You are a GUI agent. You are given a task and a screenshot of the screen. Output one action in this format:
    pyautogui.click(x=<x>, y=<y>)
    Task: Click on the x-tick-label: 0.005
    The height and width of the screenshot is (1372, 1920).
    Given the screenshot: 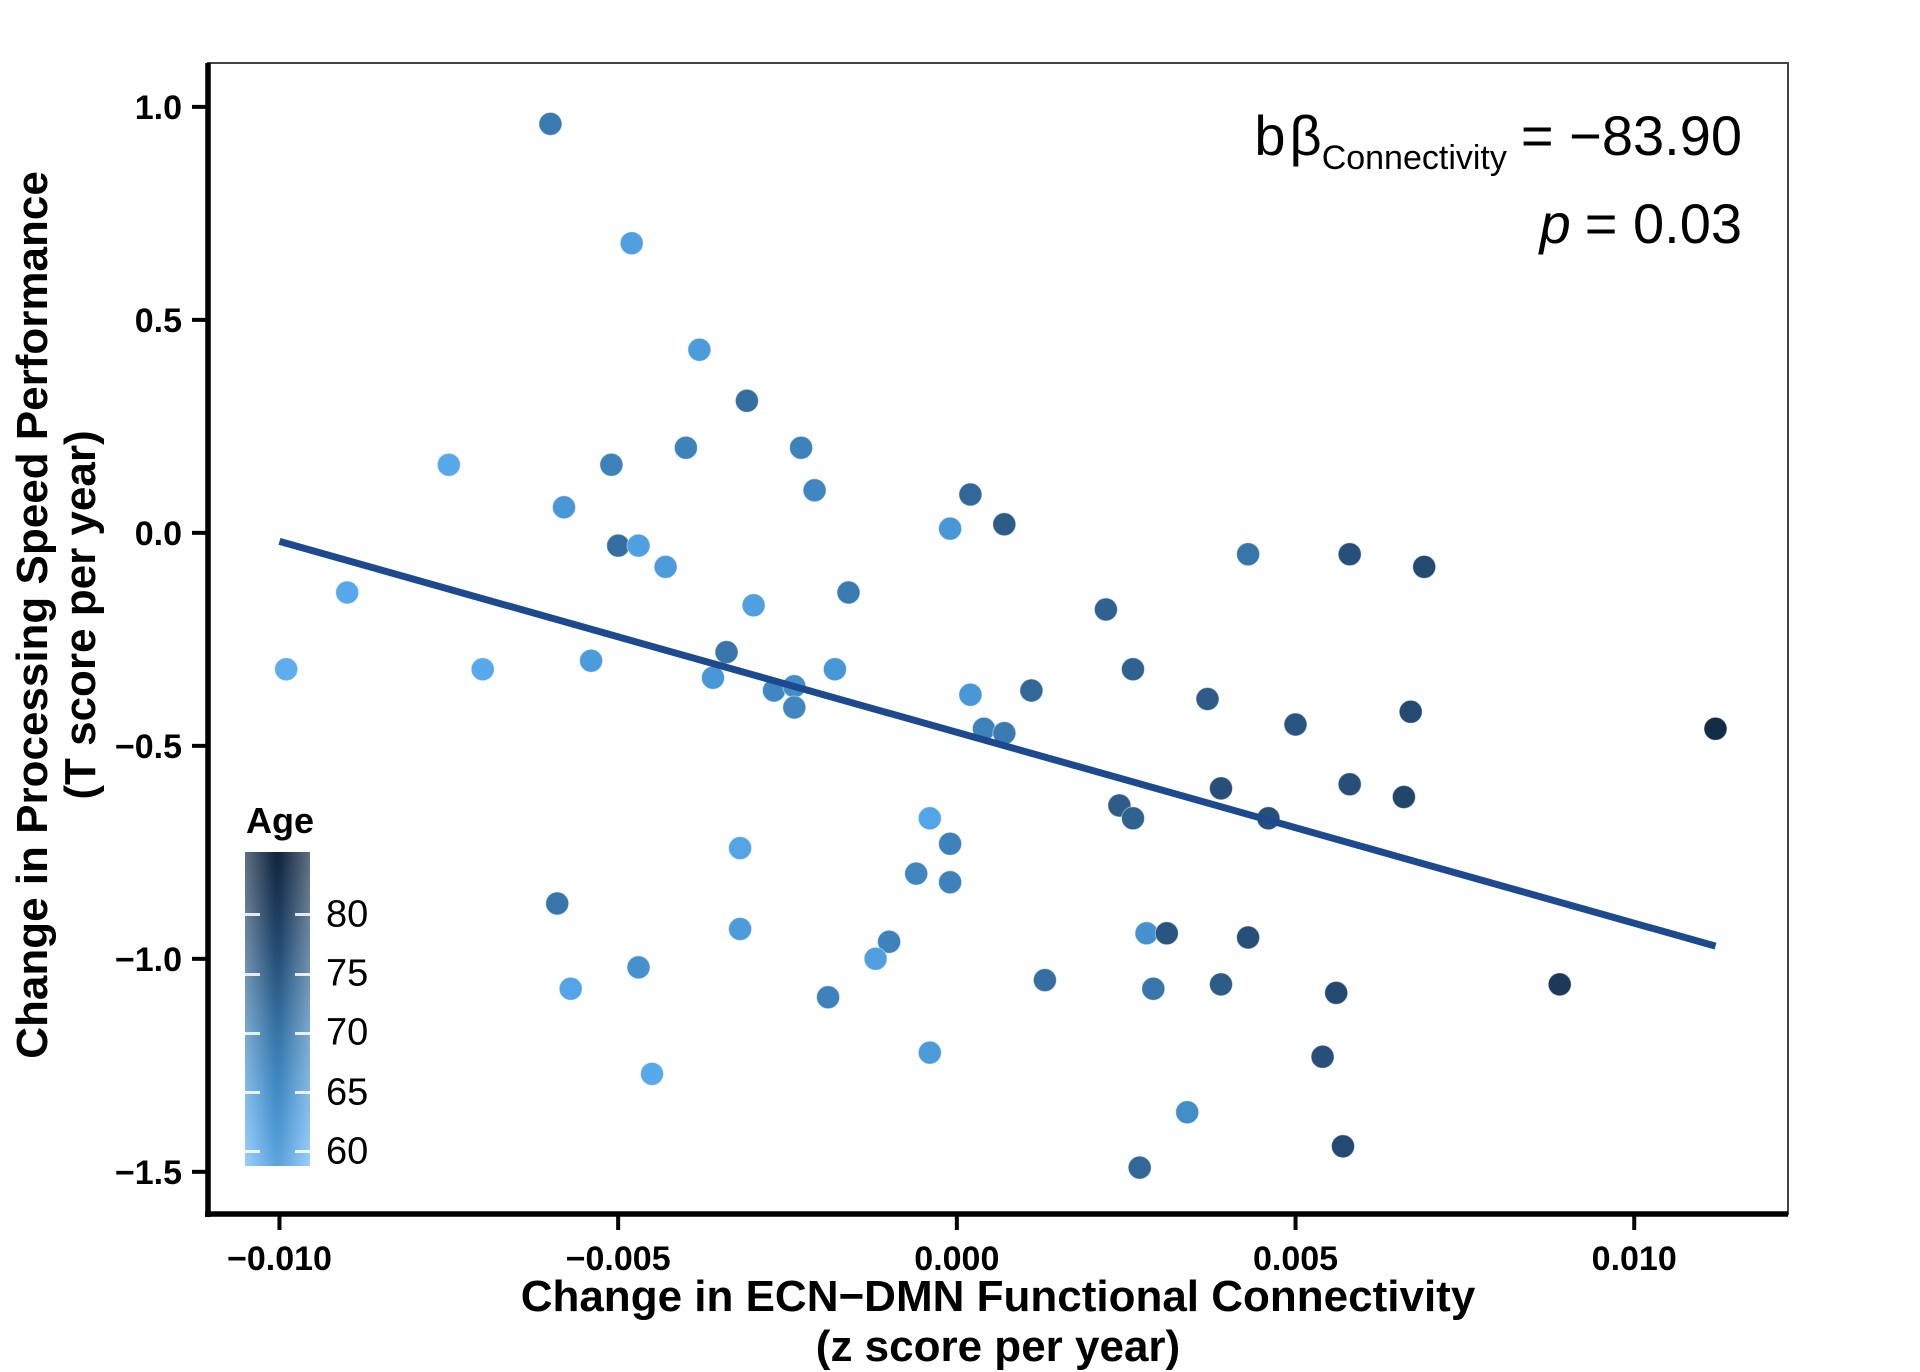 What is the action you would take?
    pyautogui.click(x=1295, y=1259)
    